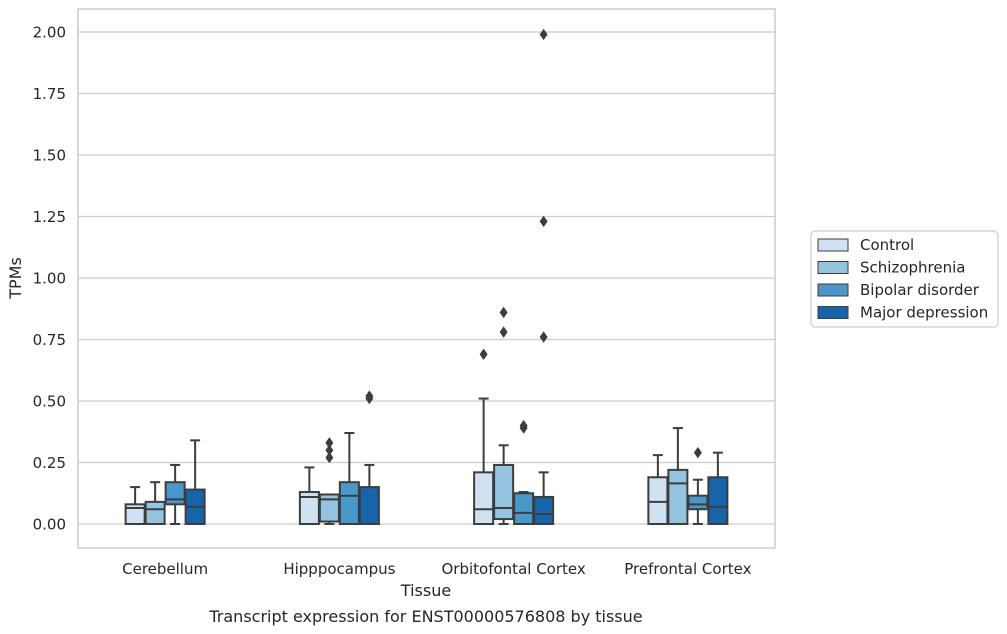 The height and width of the screenshot is (634, 1007). What do you see at coordinates (49, 217) in the screenshot?
I see `y-tick-label: 1.25` at bounding box center [49, 217].